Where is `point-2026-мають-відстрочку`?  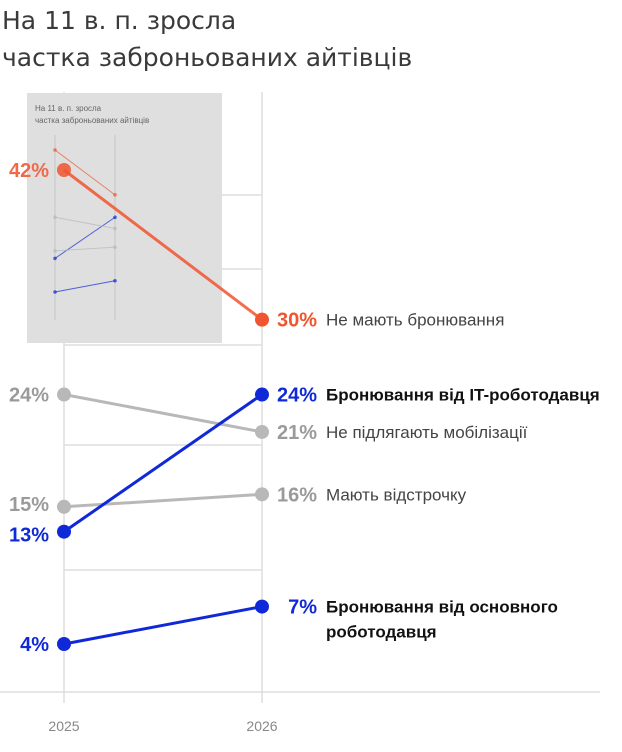
point-2026-мають-відстрочку is located at coordinates (262, 494).